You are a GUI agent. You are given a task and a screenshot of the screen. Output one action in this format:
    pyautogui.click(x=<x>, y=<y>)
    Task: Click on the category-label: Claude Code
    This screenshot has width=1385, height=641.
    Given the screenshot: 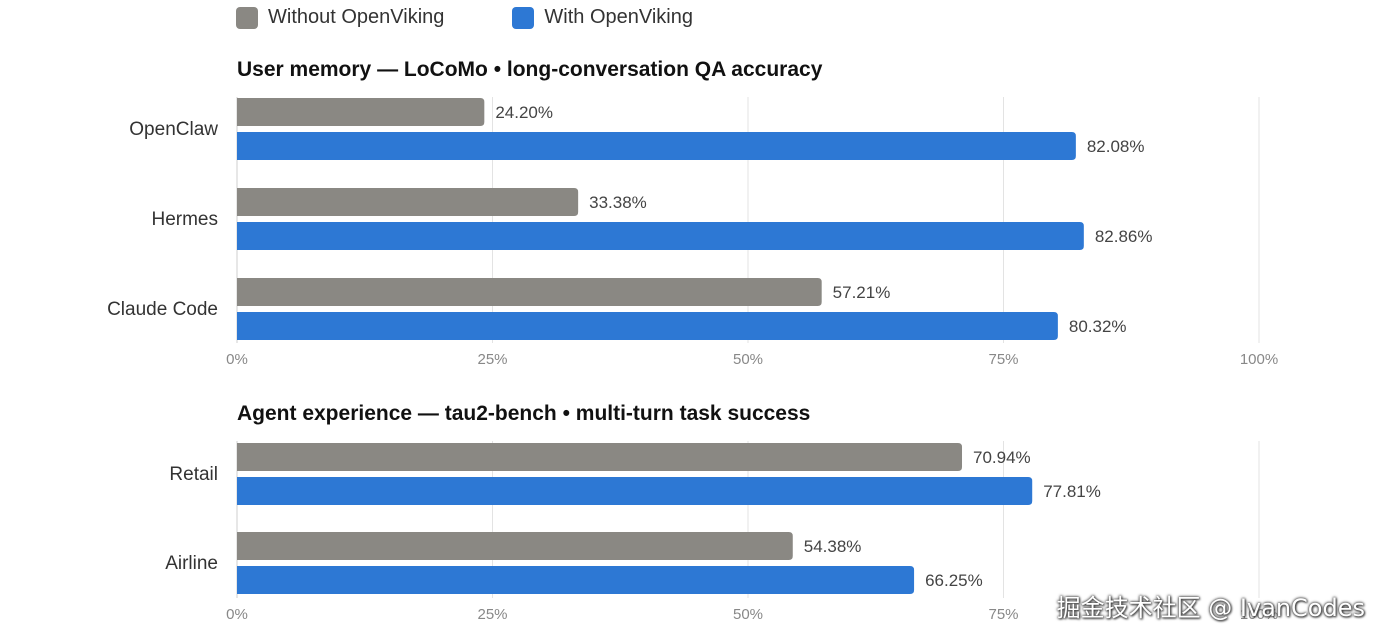 What is the action you would take?
    pyautogui.click(x=162, y=309)
    